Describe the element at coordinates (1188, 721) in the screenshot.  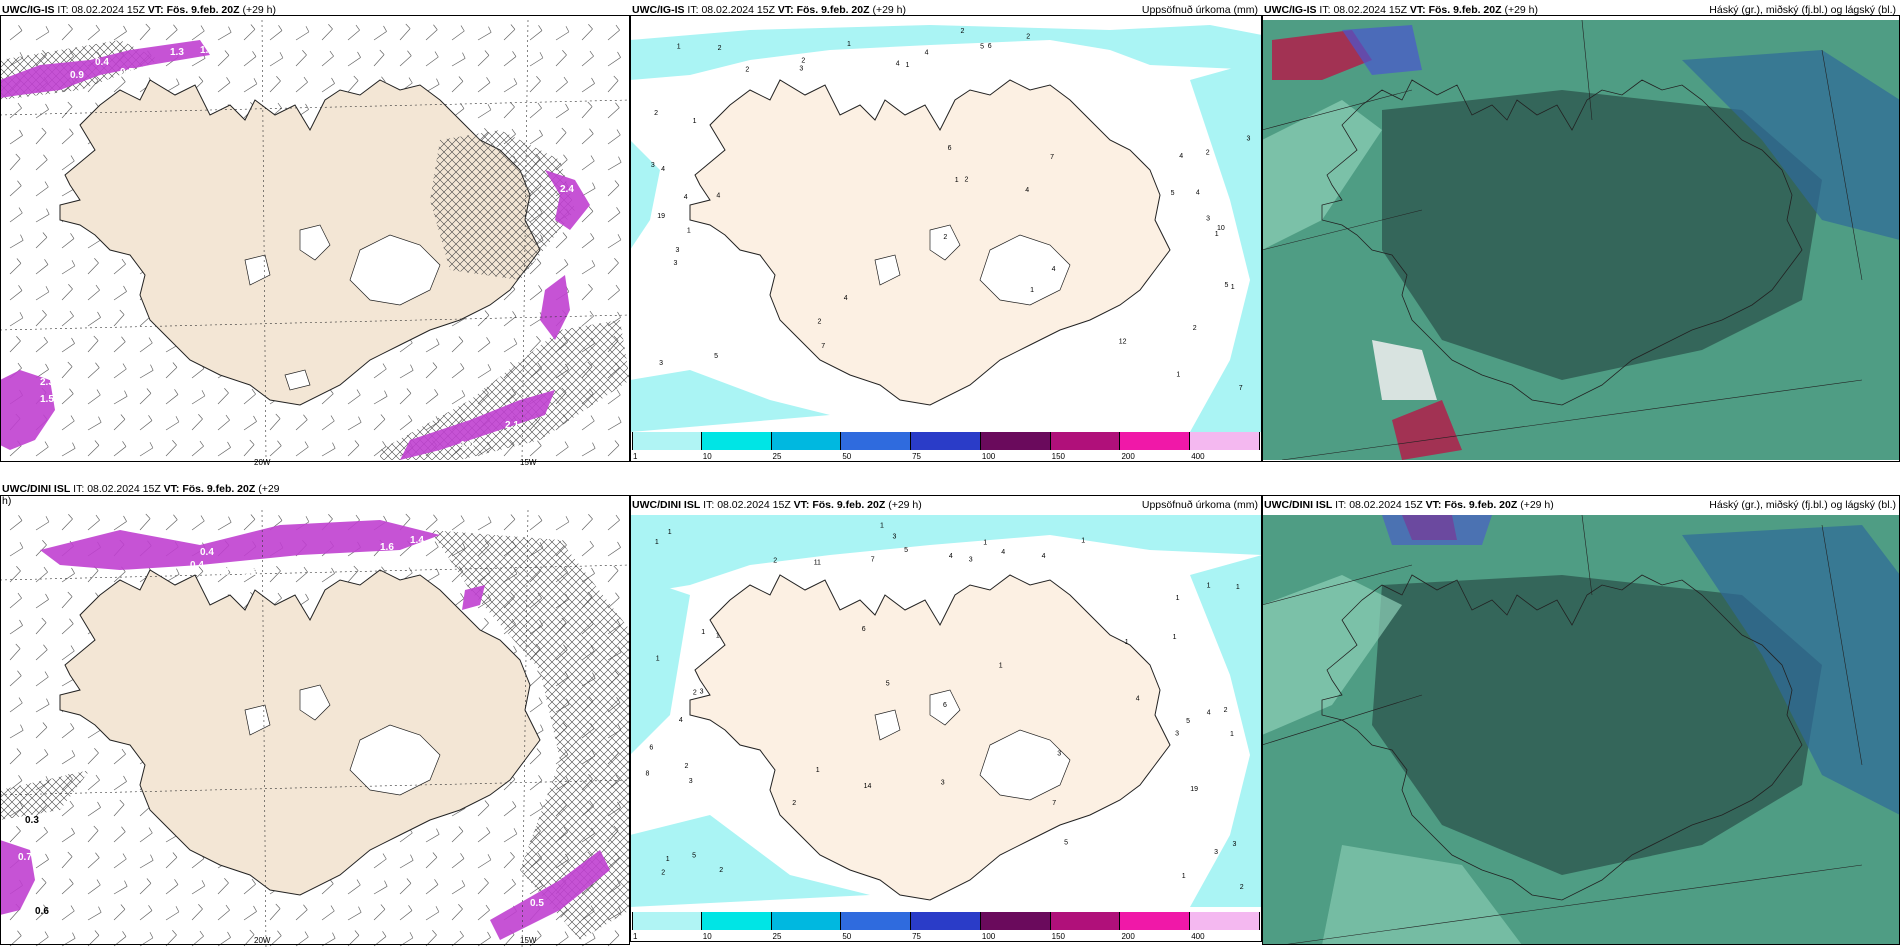
I see `precip-value: 5` at that location.